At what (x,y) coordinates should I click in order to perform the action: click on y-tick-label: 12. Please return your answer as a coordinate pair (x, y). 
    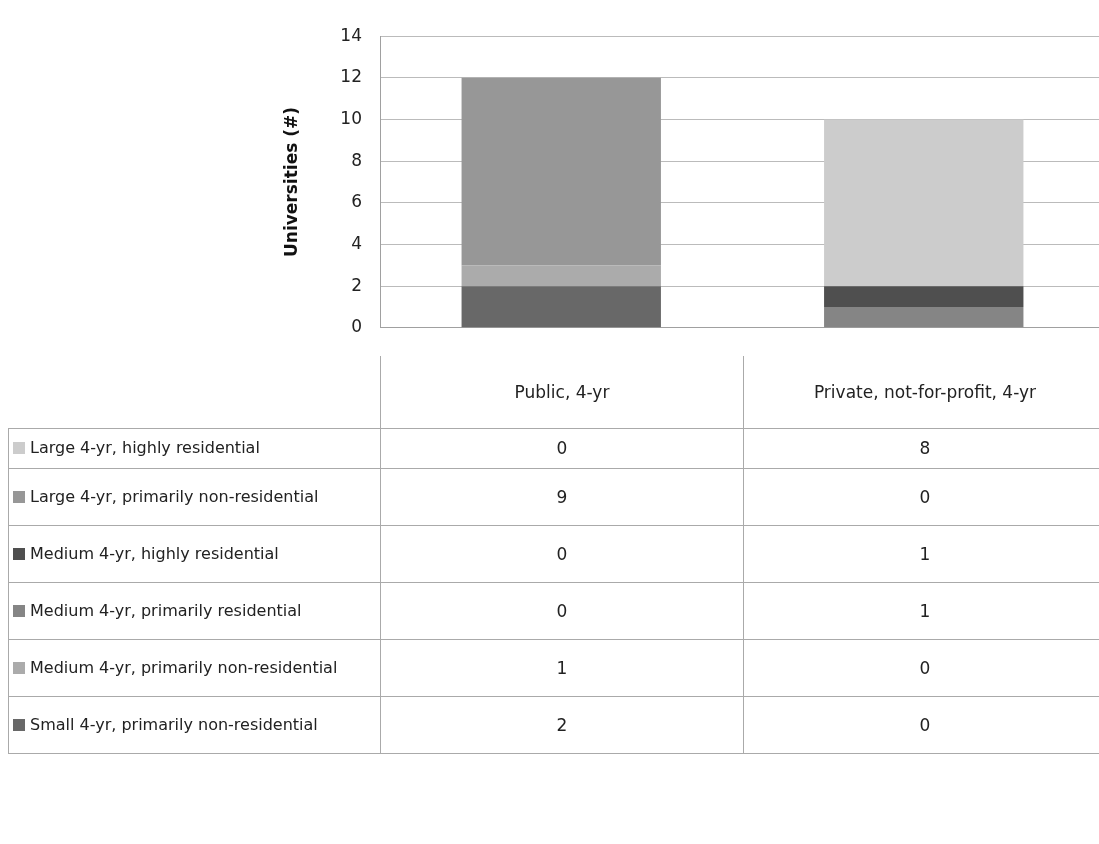
    Looking at the image, I should click on (351, 76).